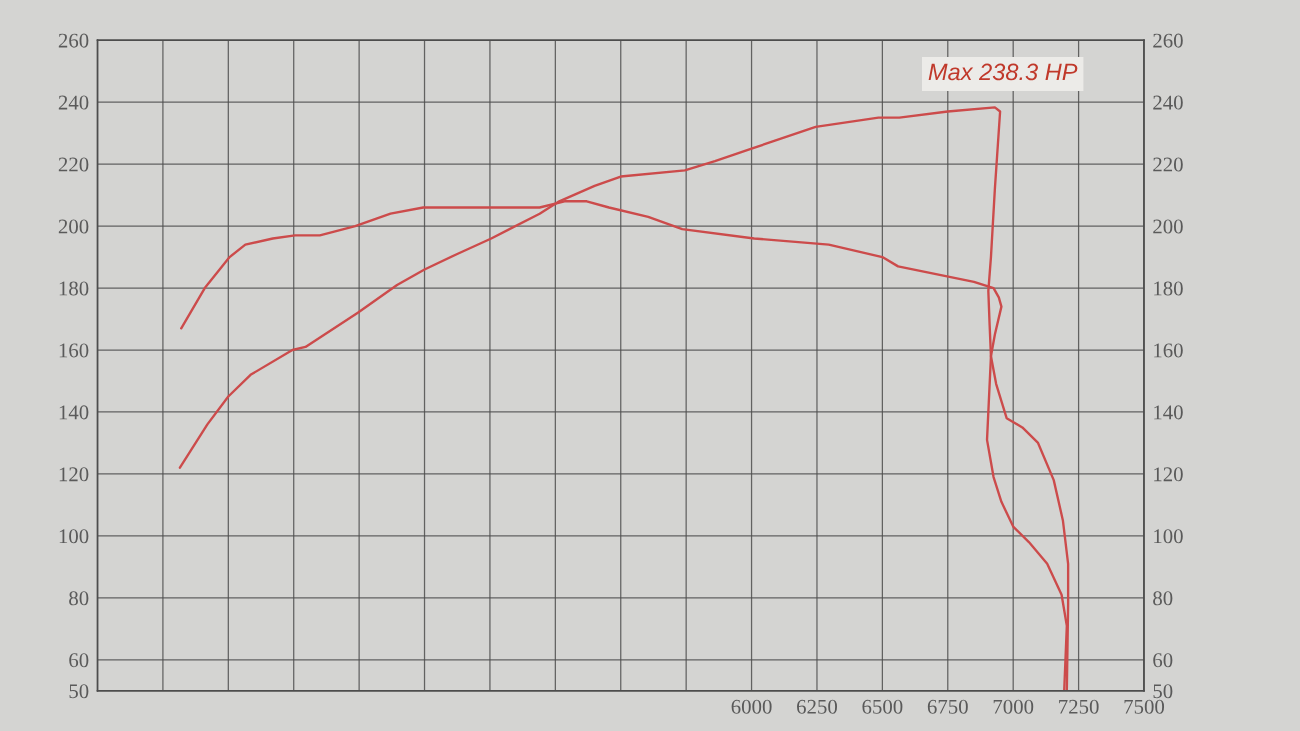 The width and height of the screenshot is (1300, 731). I want to click on y-tick-label: 180, so click(74, 288).